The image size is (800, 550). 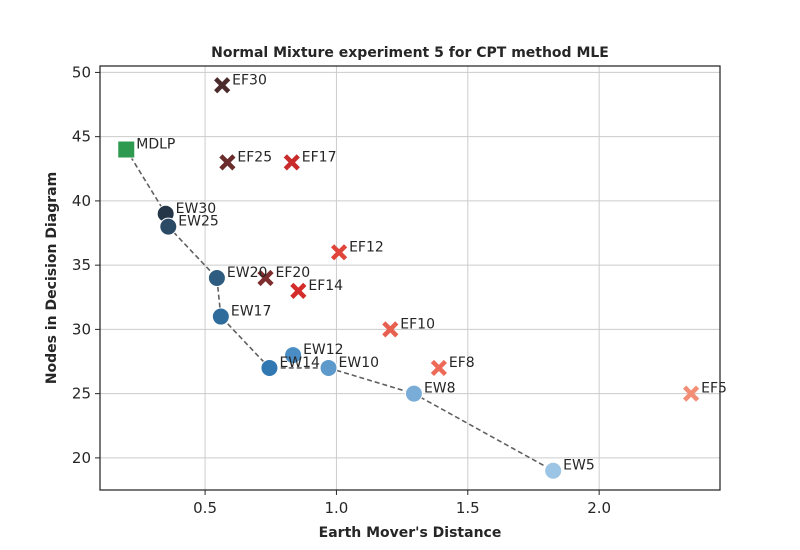 I want to click on point-label: EF12, so click(x=366, y=247).